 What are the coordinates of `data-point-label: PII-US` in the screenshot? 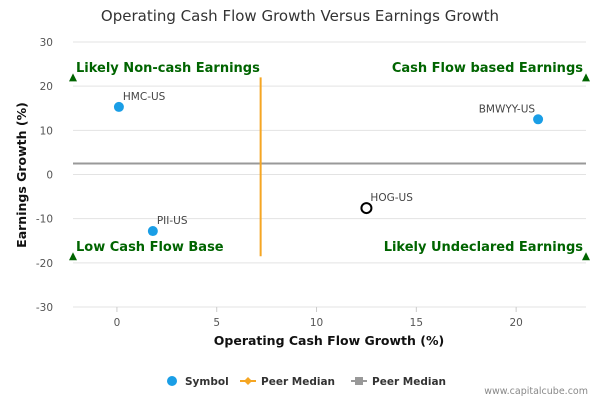 It's located at (172, 221).